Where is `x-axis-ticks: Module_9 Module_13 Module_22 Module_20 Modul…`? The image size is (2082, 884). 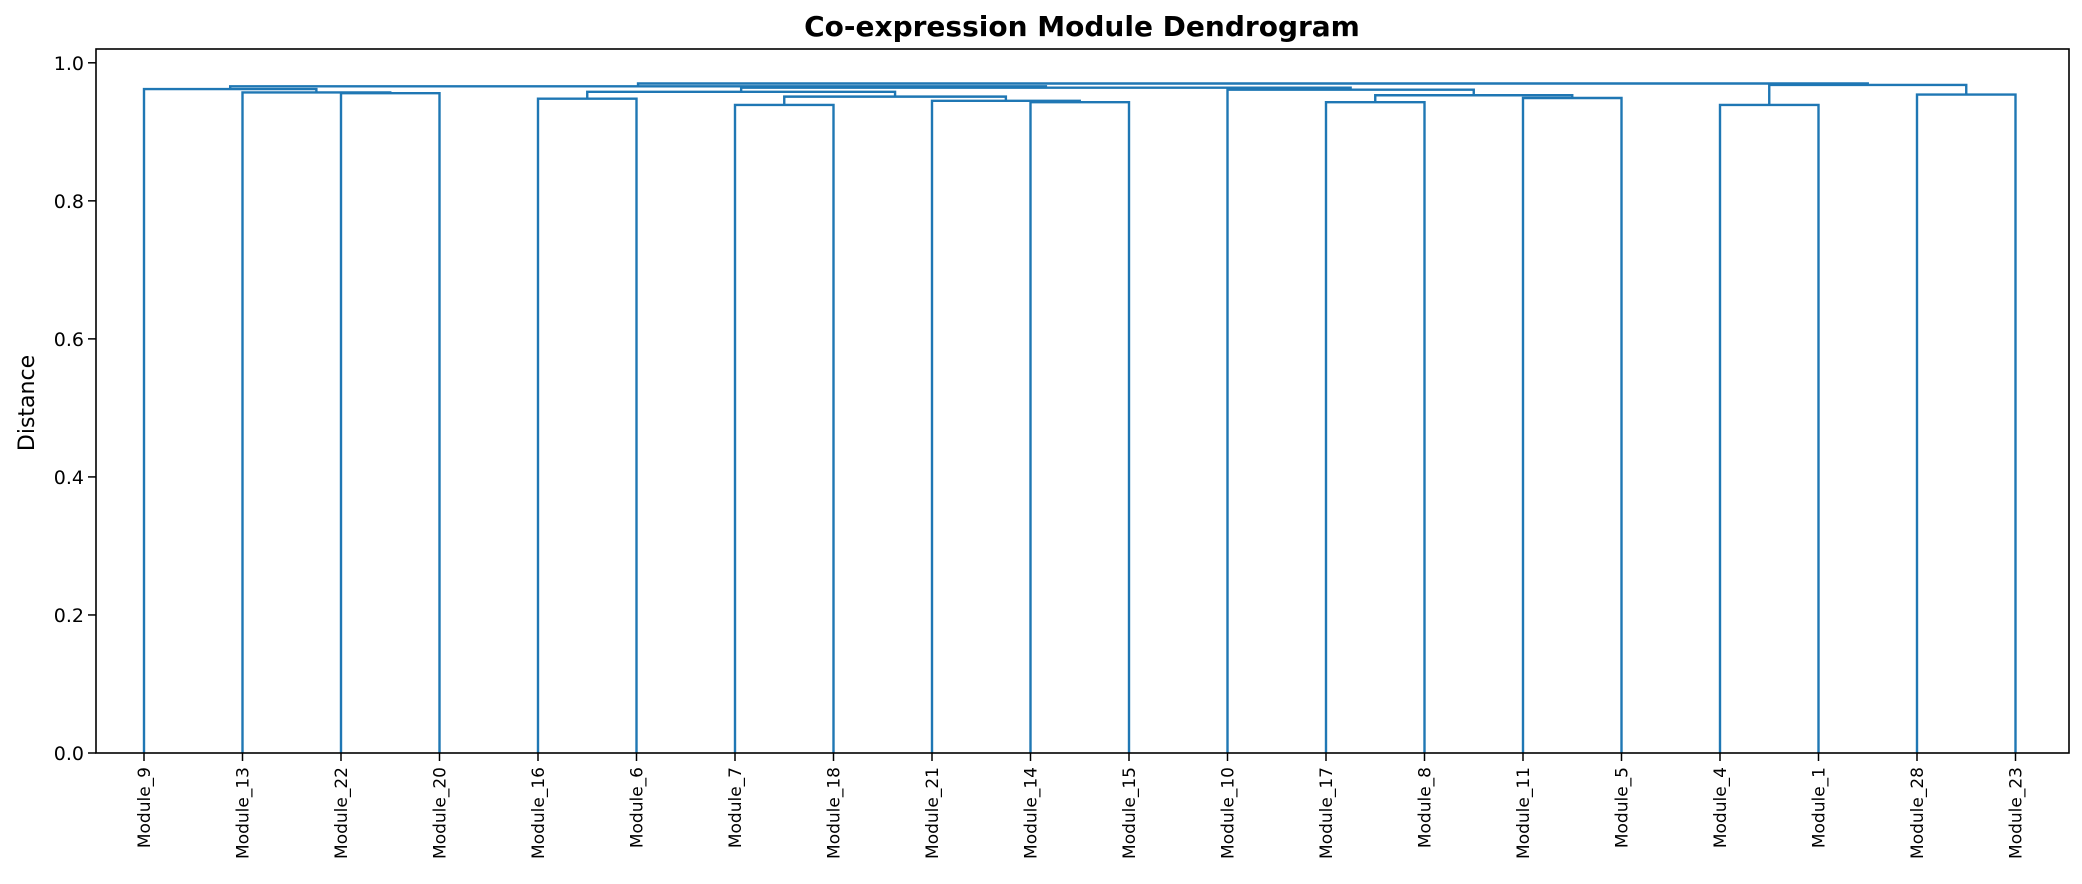 x-axis-ticks: Module_9 Module_13 Module_22 Module_20 Modul… is located at coordinates (1081, 806).